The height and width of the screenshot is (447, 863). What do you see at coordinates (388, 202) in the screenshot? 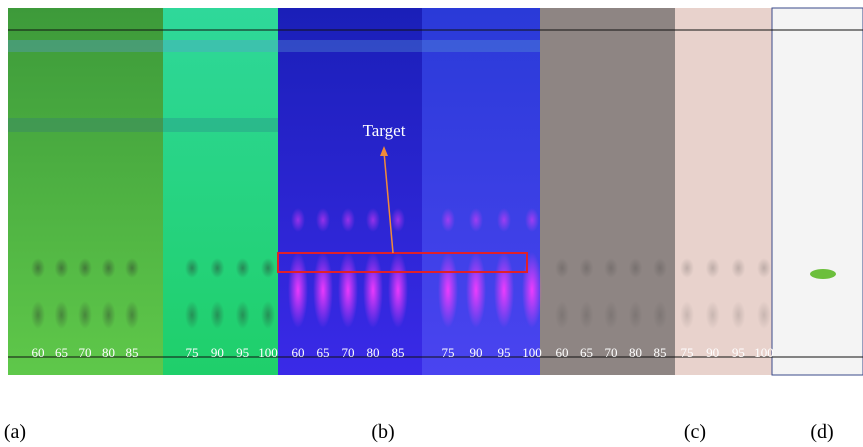
I see `arrow` at bounding box center [388, 202].